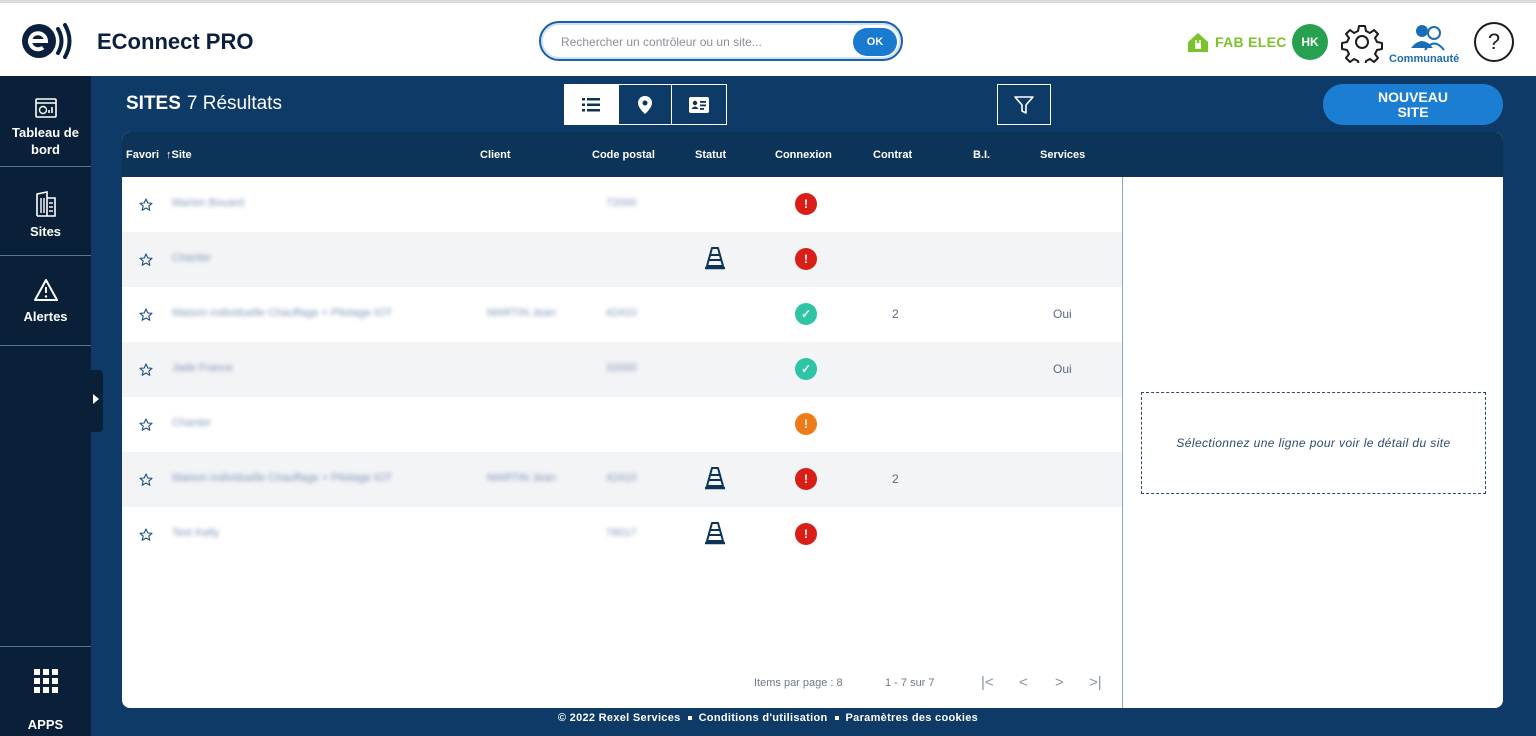 This screenshot has height=736, width=1536. What do you see at coordinates (798, 683) in the screenshot?
I see `items-per-page: Items par page : 8` at bounding box center [798, 683].